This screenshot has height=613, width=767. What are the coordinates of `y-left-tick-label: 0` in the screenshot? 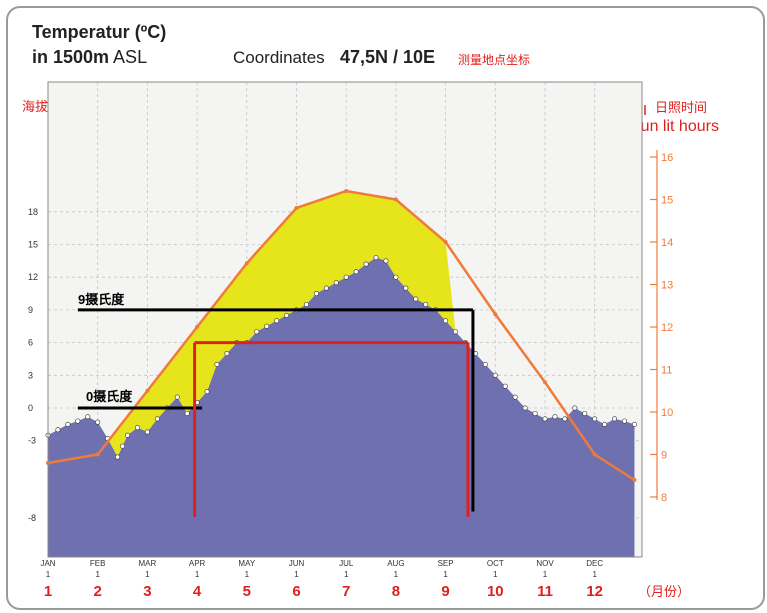 It's located at (30, 408).